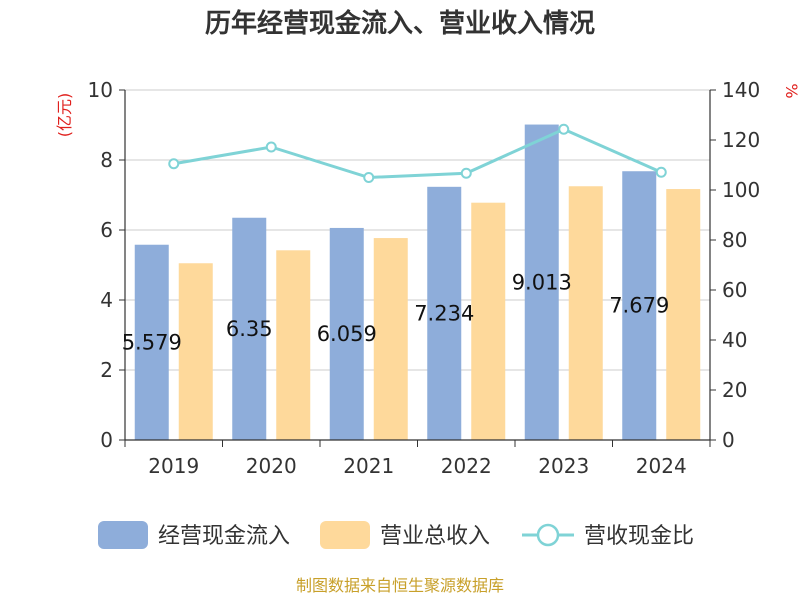 The height and width of the screenshot is (600, 800). I want to click on x-tick-label: 2022, so click(466, 466).